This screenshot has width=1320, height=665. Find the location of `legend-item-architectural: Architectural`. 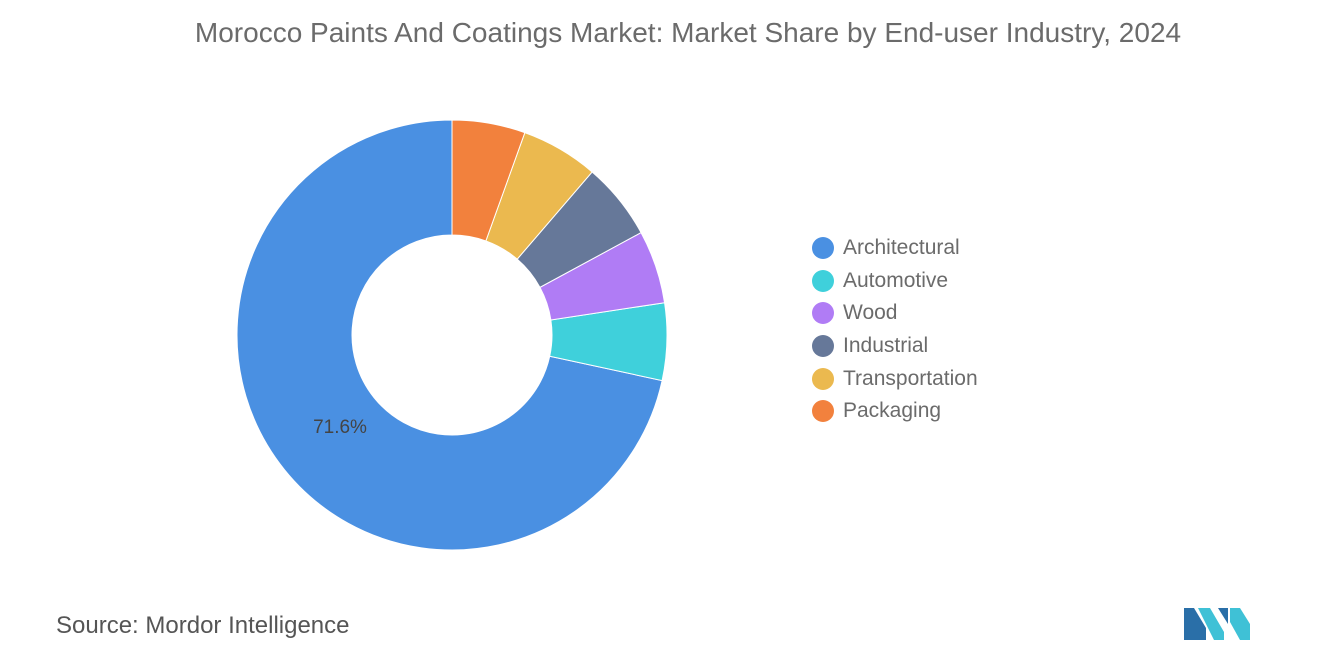

legend-item-architectural: Architectural is located at coordinates (895, 248).